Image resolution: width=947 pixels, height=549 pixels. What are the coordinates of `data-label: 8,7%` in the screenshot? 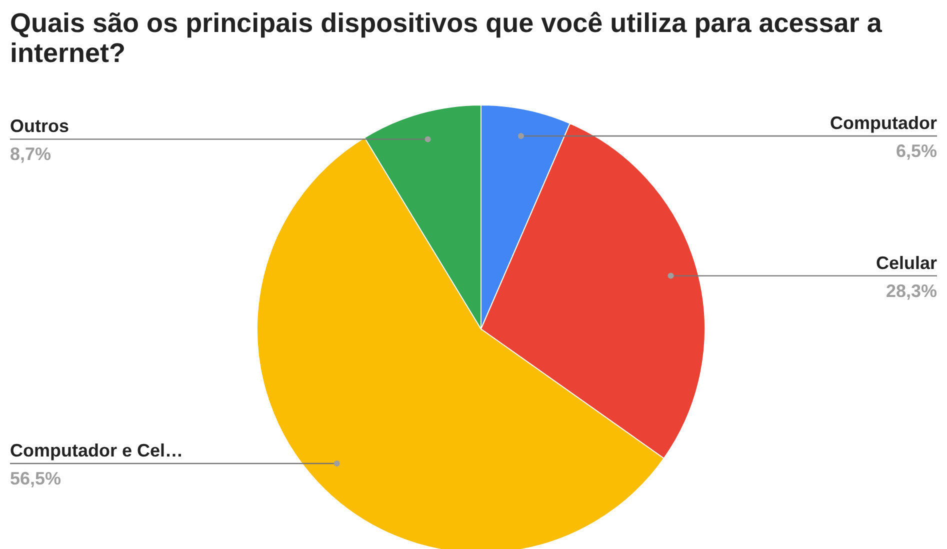 It's located at (31, 154).